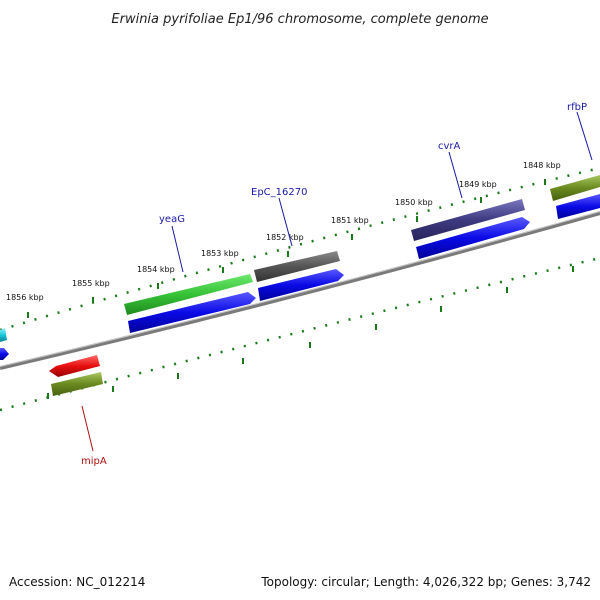  What do you see at coordinates (172, 219) in the screenshot?
I see `gene-label-yeaG: yeaG` at bounding box center [172, 219].